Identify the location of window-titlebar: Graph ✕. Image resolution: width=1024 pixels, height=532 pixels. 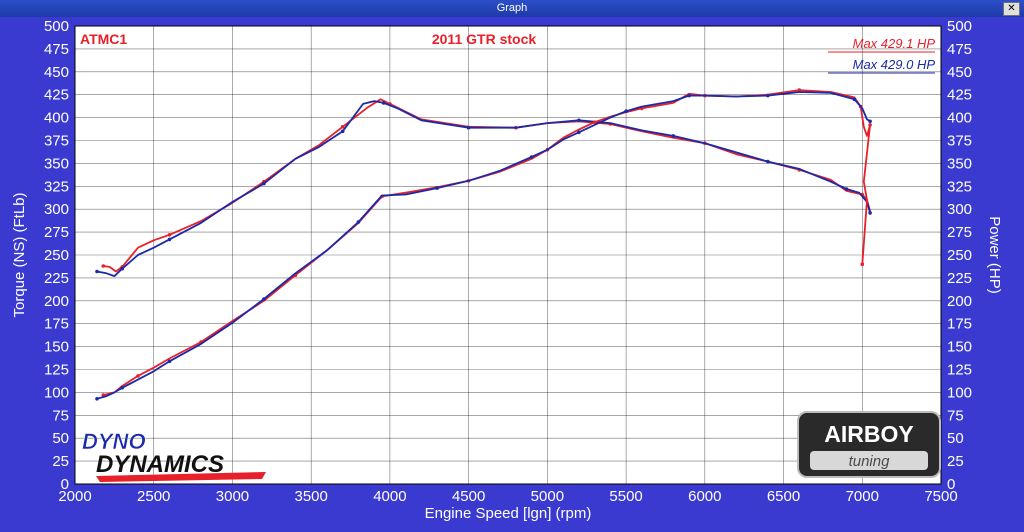
(512, 8).